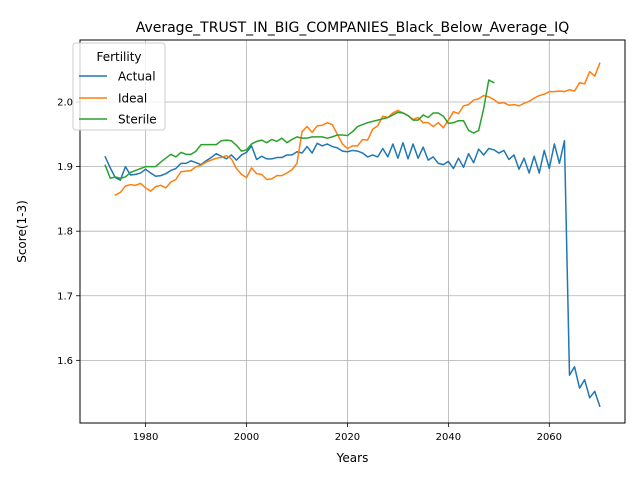 Image resolution: width=640 pixels, height=480 pixels. What do you see at coordinates (65, 167) in the screenshot?
I see `y-tick-label: 1.9` at bounding box center [65, 167].